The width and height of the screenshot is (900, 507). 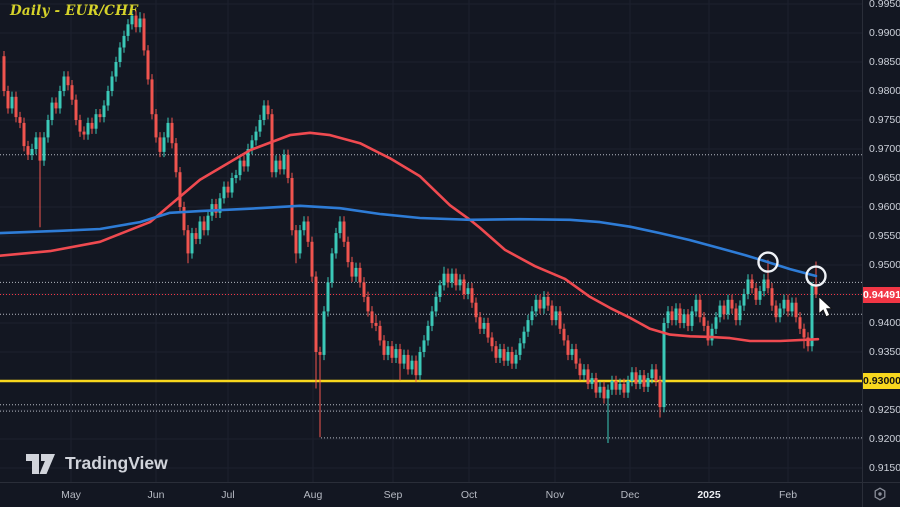 I want to click on current-price-badge: 0.94491, so click(x=881, y=294).